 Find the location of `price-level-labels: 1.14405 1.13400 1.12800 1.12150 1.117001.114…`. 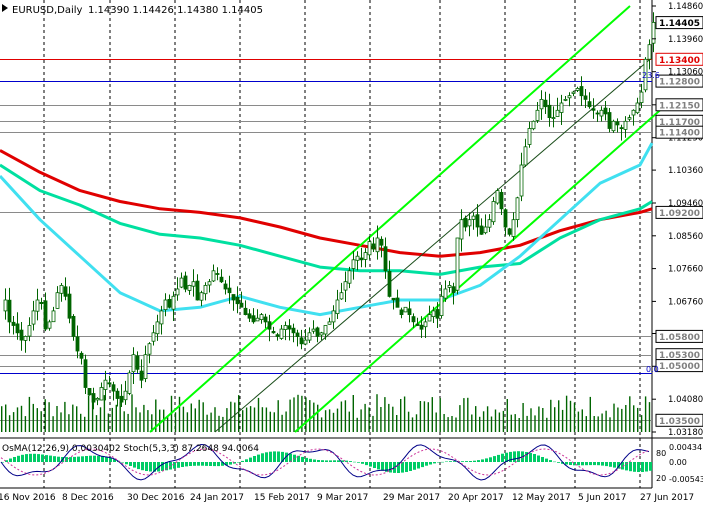

price-level-labels: 1.14405 1.13400 1.12800 1.12150 1.117001.114… is located at coordinates (679, 221).